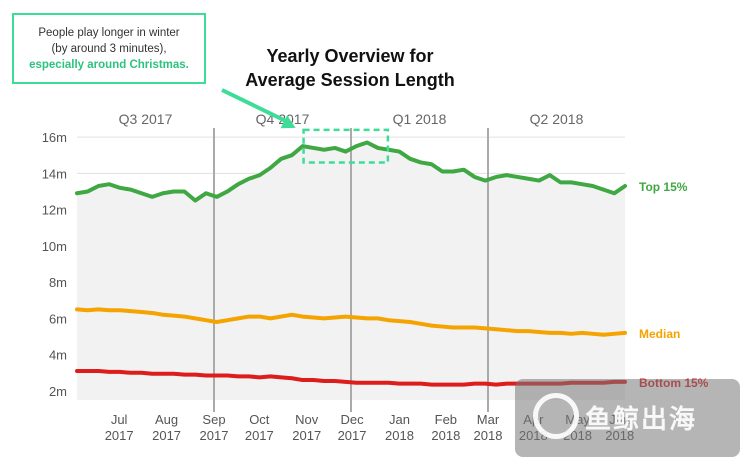  I want to click on annotation-arrow, so click(258, 108).